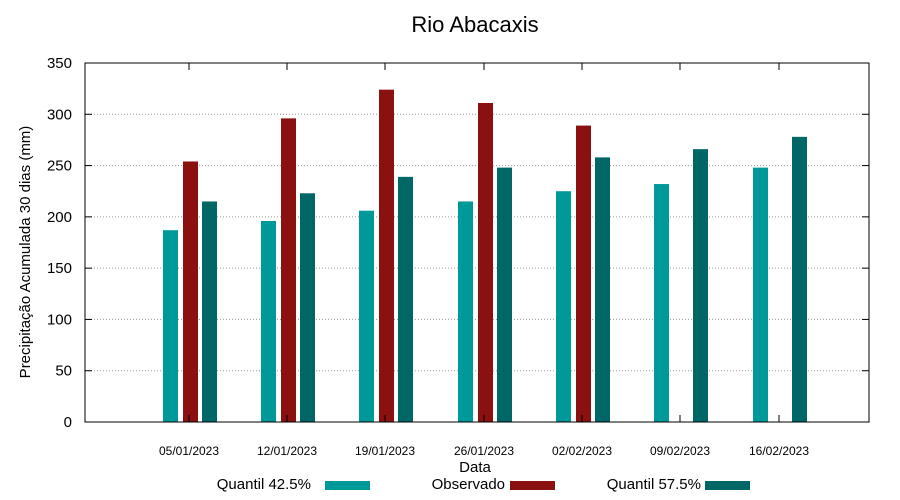  Describe the element at coordinates (484, 451) in the screenshot. I see `x-tick-label: 26/01/2023` at that location.